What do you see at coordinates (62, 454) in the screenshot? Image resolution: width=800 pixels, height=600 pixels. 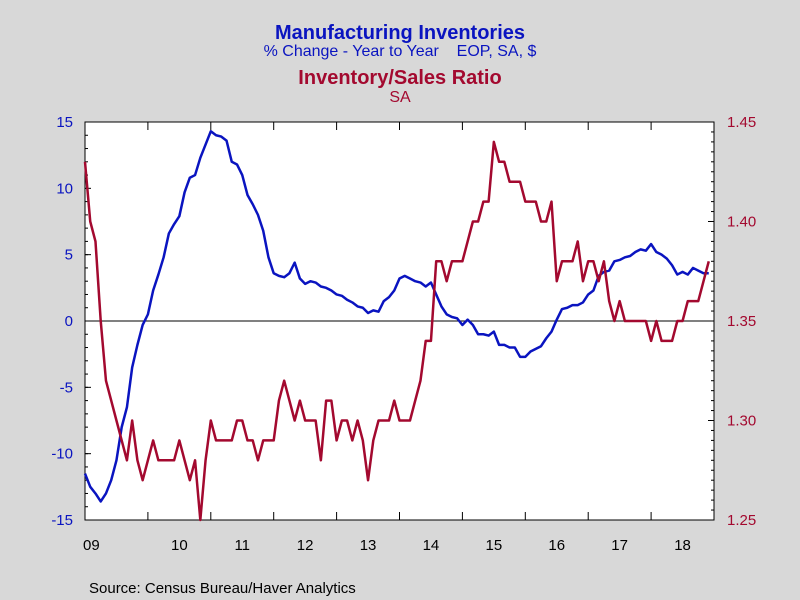 I see `left-tick-label: -10` at bounding box center [62, 454].